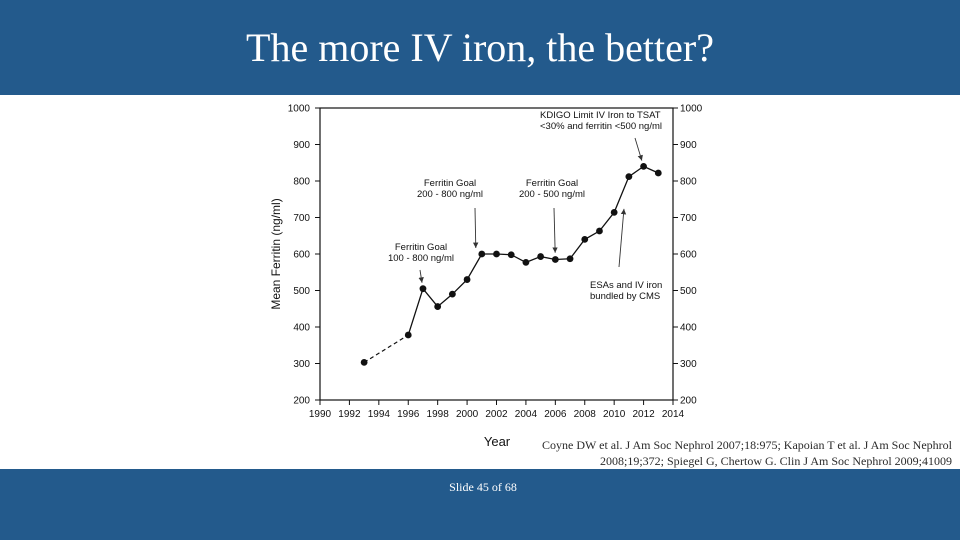  What do you see at coordinates (643, 414) in the screenshot?
I see `x-tick-label: 2012` at bounding box center [643, 414].